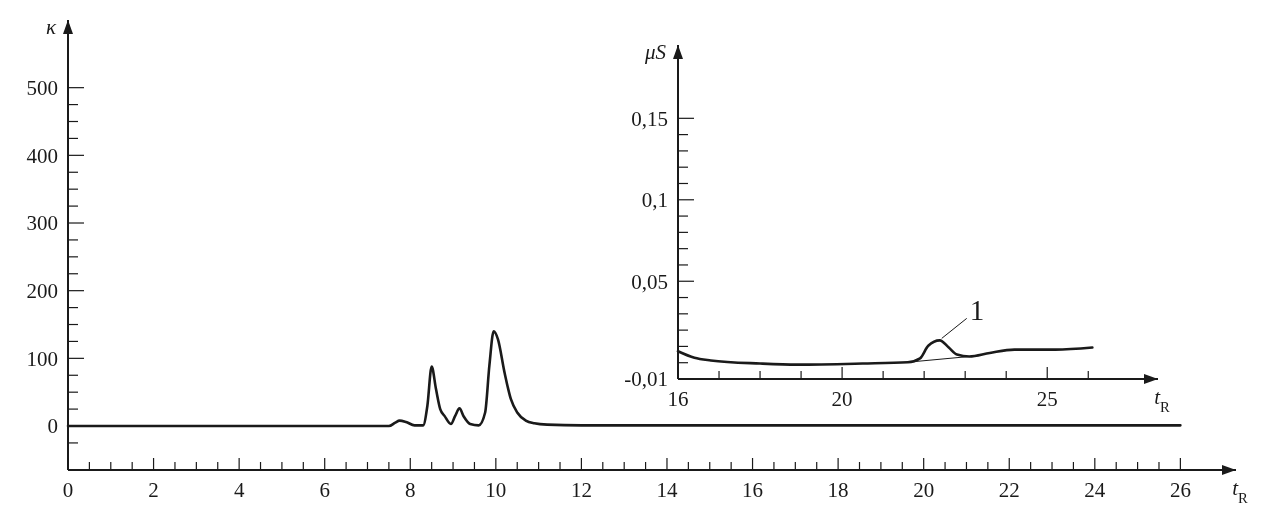  Describe the element at coordinates (654, 200) in the screenshot. I see `y-tick-label: 0,1` at that location.